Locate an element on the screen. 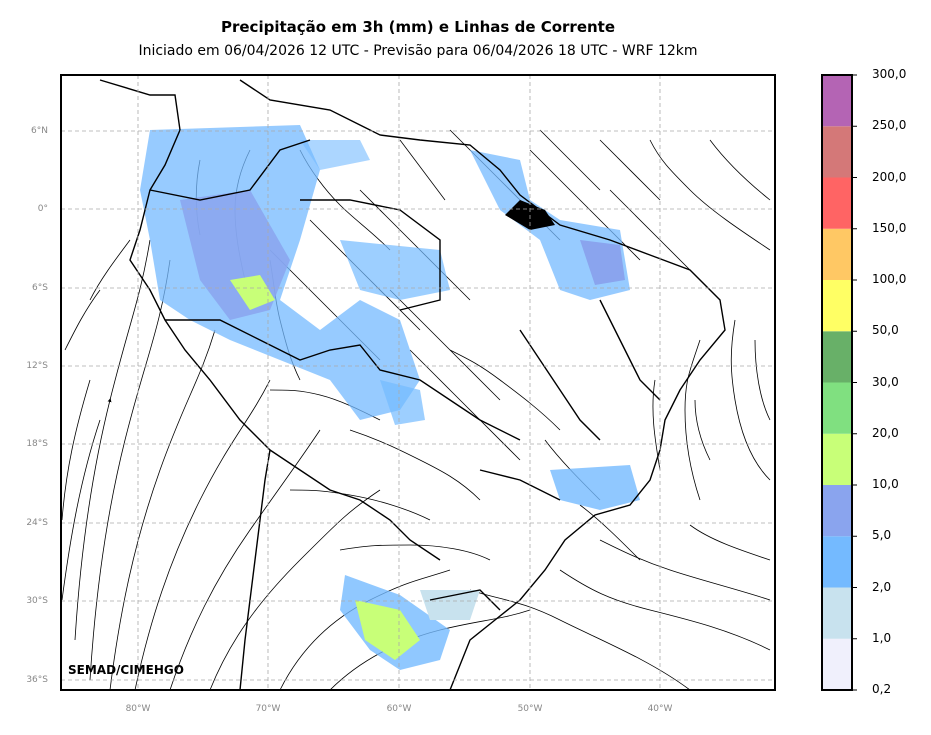  lon-tick: 80°W is located at coordinates (138, 709).